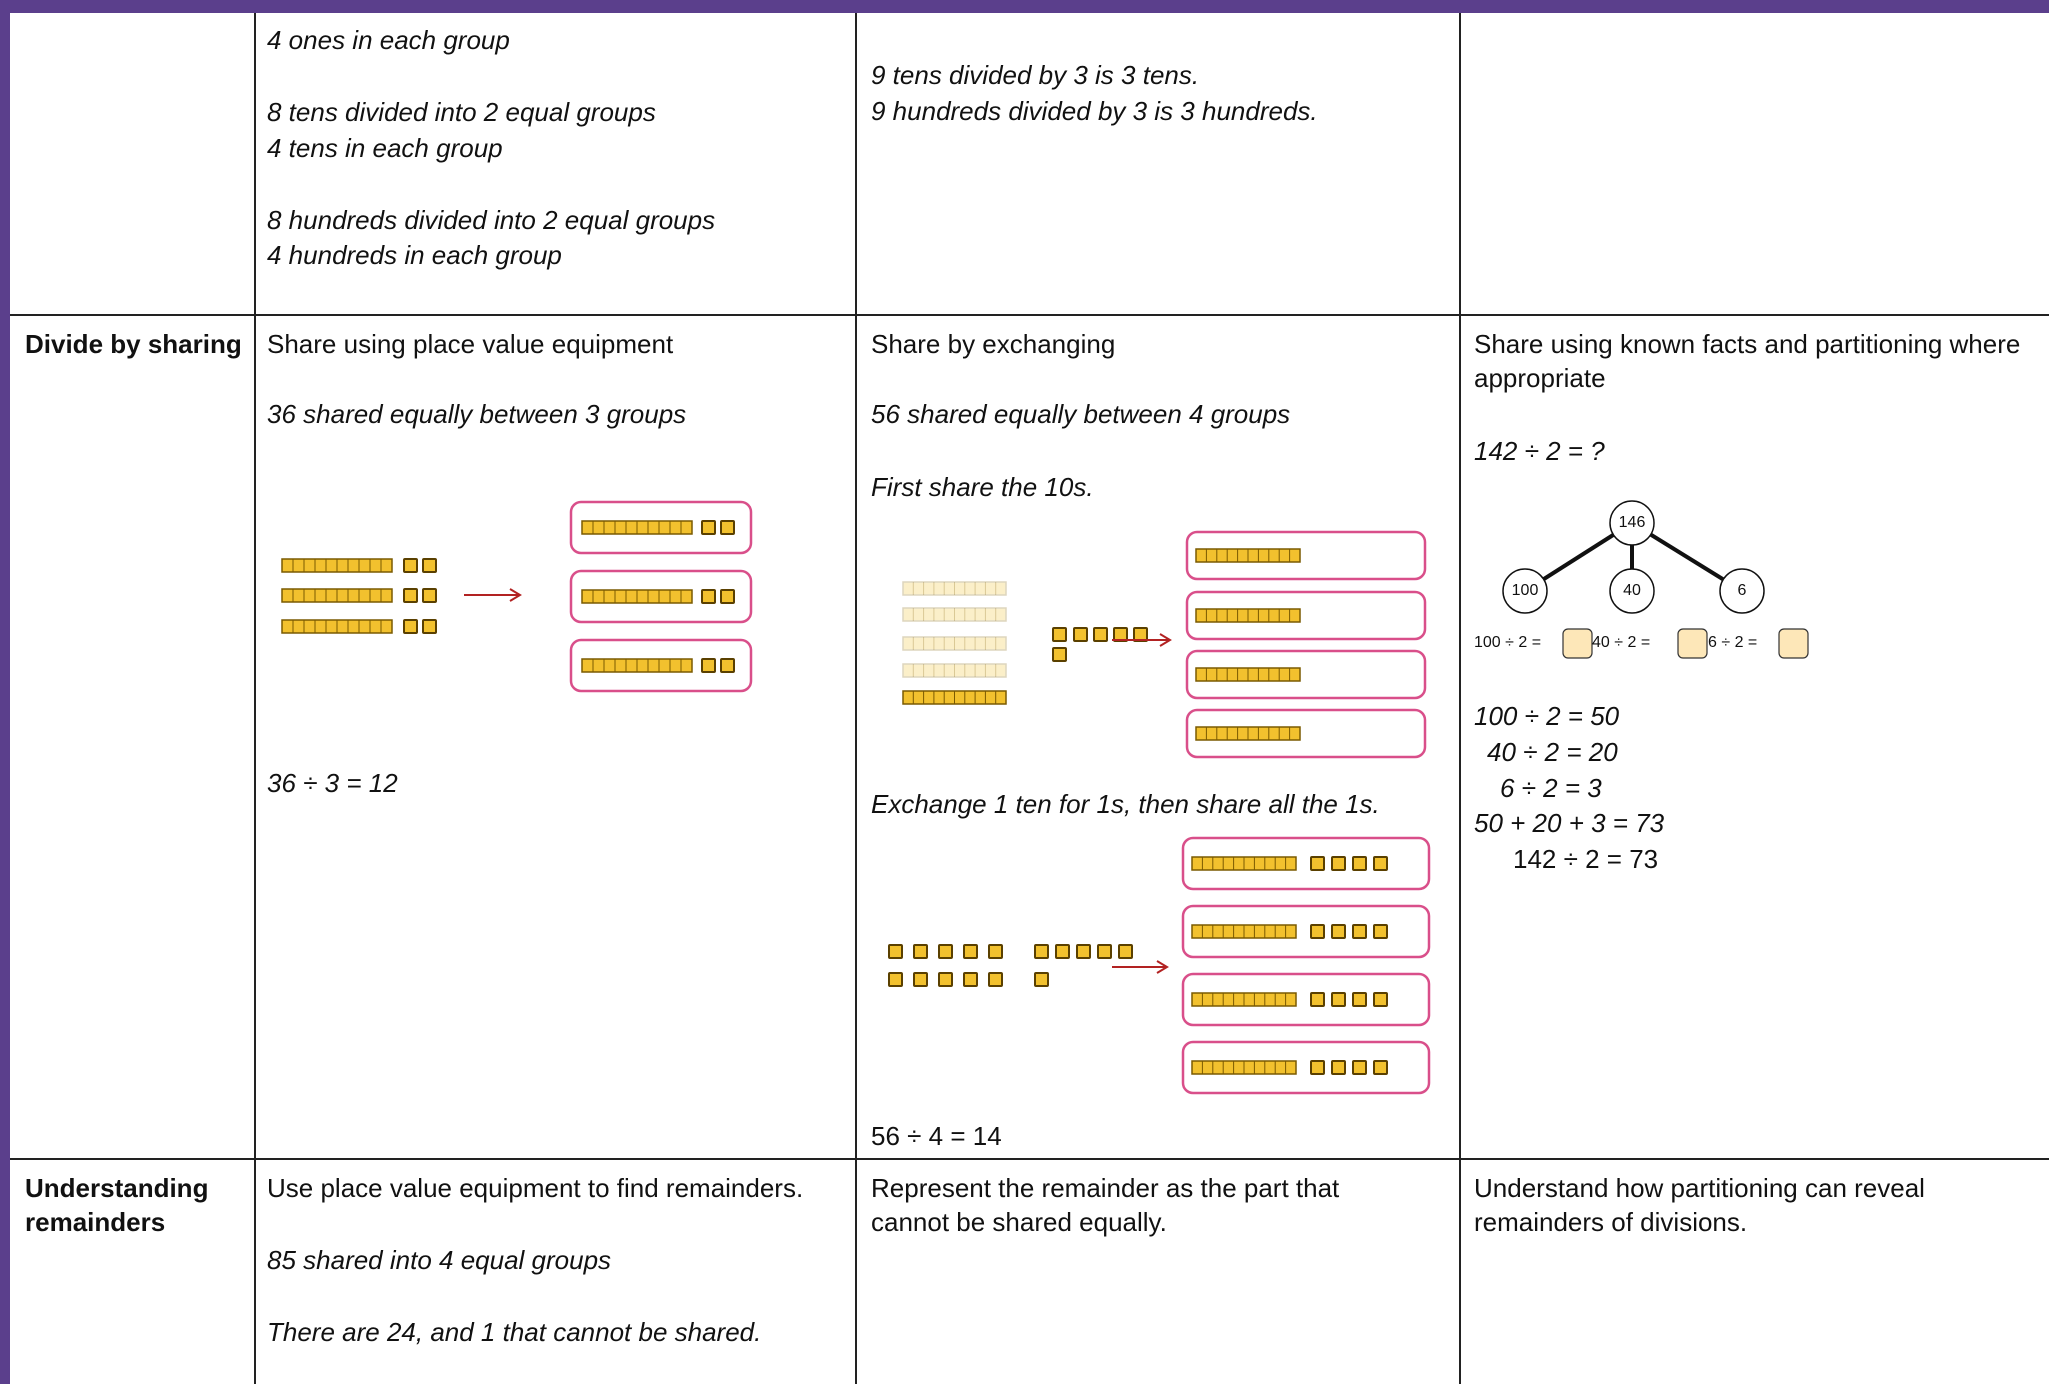 The width and height of the screenshot is (2049, 1384). What do you see at coordinates (1621, 642) in the screenshot?
I see `prompt: 40 ÷ 2 =` at bounding box center [1621, 642].